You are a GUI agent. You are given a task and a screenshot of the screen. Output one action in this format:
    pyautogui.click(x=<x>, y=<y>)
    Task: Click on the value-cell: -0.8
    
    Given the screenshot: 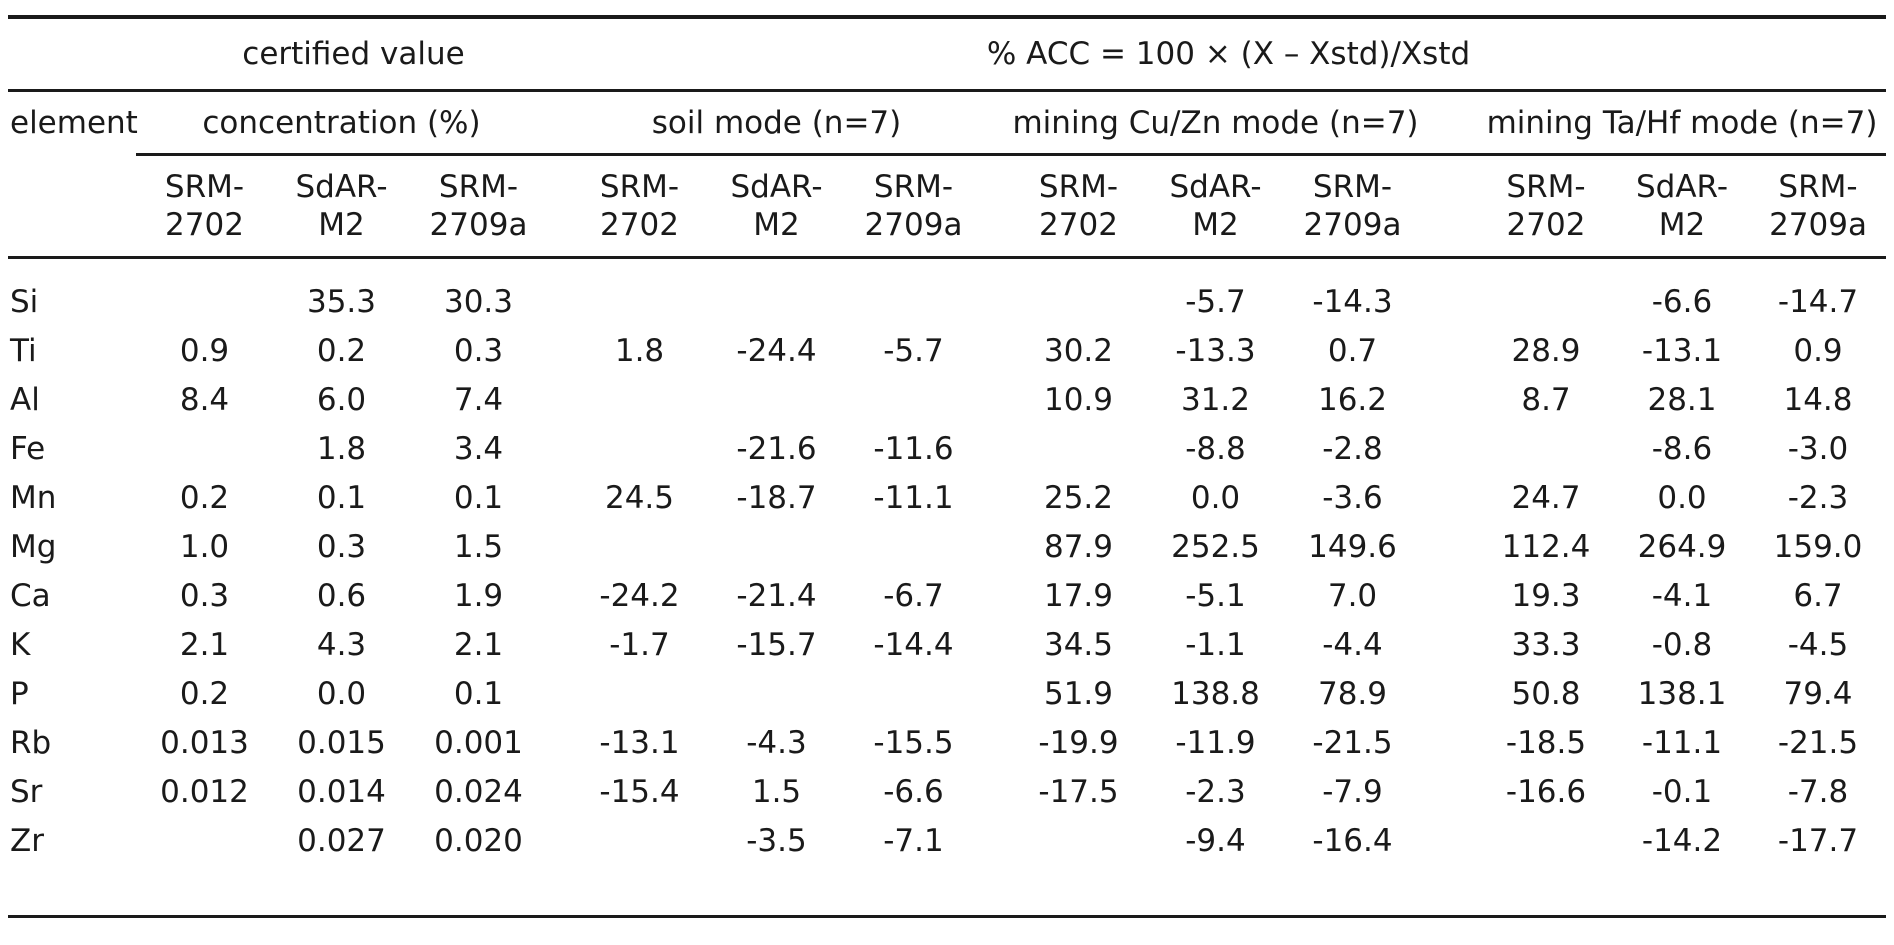 What is the action you would take?
    pyautogui.click(x=1682, y=644)
    